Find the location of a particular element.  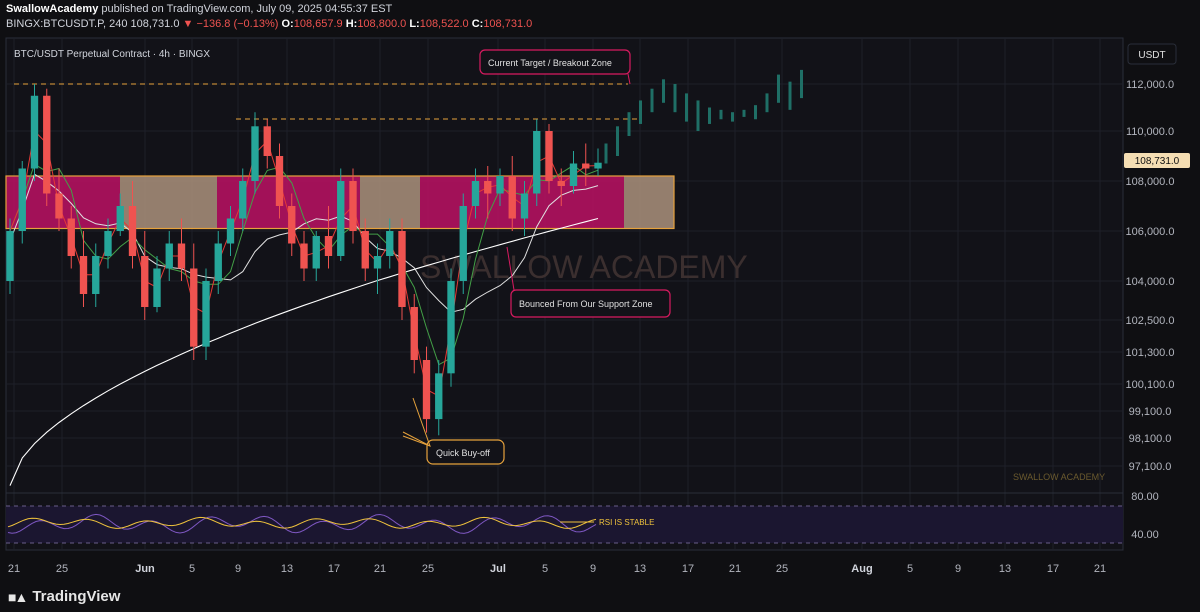

price-tick-label: 108,000.0 is located at coordinates (1150, 182).